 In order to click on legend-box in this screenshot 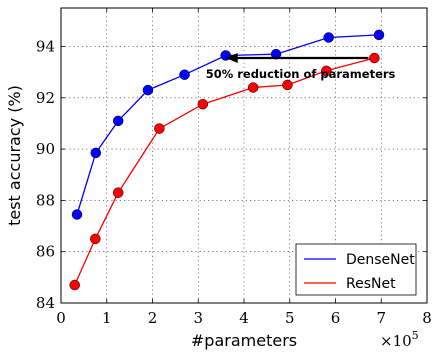, I will do `click(356, 269)`.